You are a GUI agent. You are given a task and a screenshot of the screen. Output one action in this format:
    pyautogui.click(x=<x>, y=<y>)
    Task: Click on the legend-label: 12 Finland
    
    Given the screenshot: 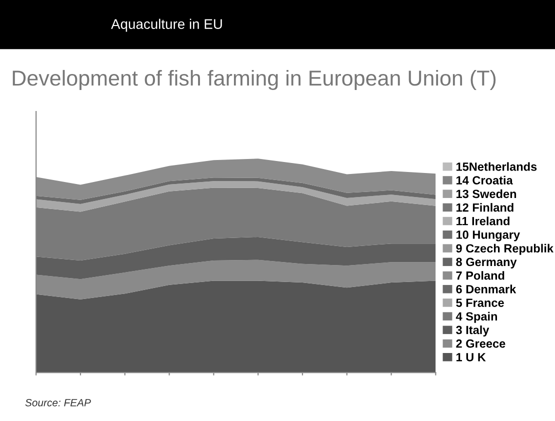 What is the action you would take?
    pyautogui.click(x=485, y=207)
    